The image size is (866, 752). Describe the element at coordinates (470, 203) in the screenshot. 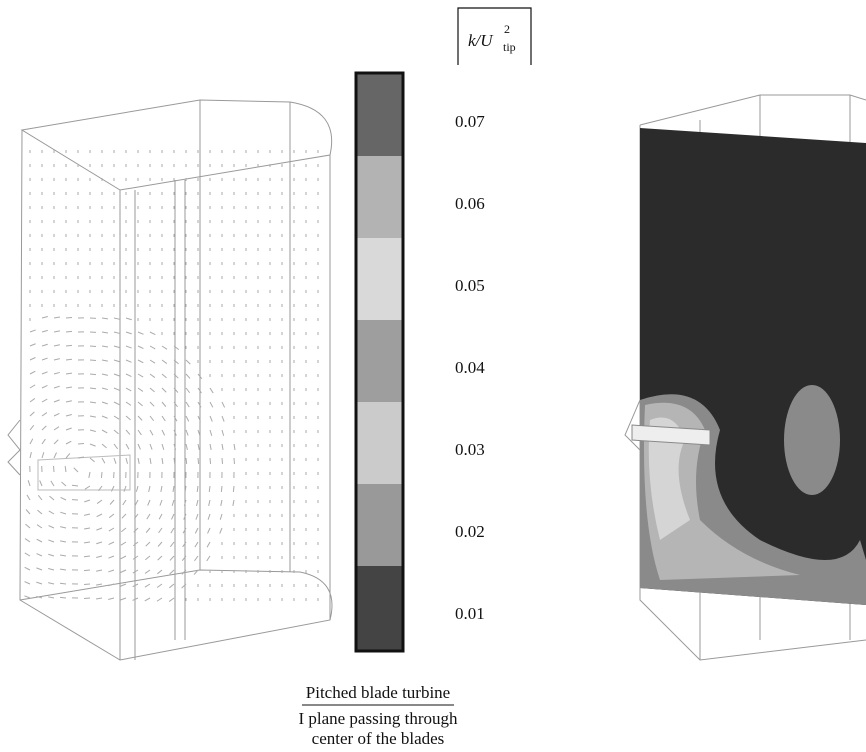

I see `colorbar-tick-label: 0.06` at that location.